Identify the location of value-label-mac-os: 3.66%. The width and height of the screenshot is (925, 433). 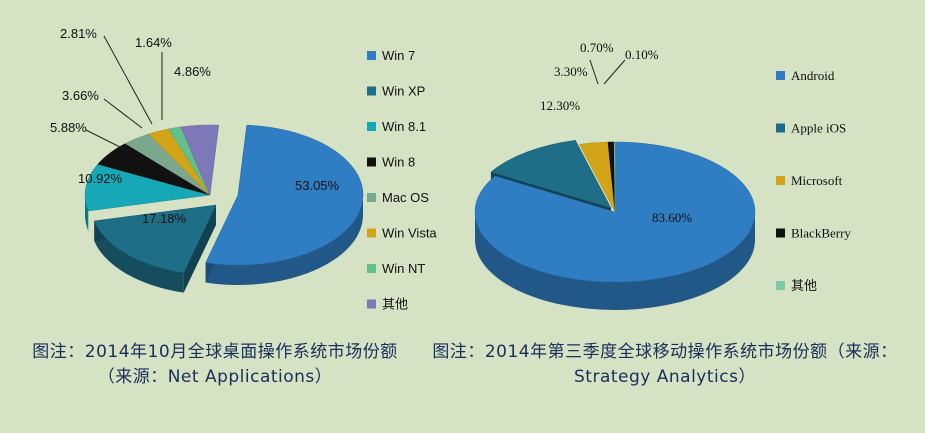
(80, 95).